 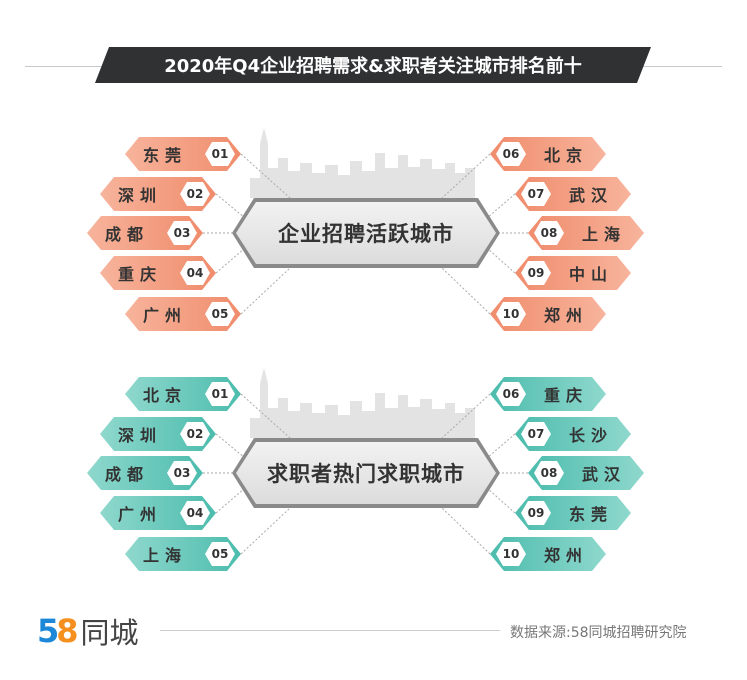 I want to click on logo-digit-5: 5, so click(x=48, y=631).